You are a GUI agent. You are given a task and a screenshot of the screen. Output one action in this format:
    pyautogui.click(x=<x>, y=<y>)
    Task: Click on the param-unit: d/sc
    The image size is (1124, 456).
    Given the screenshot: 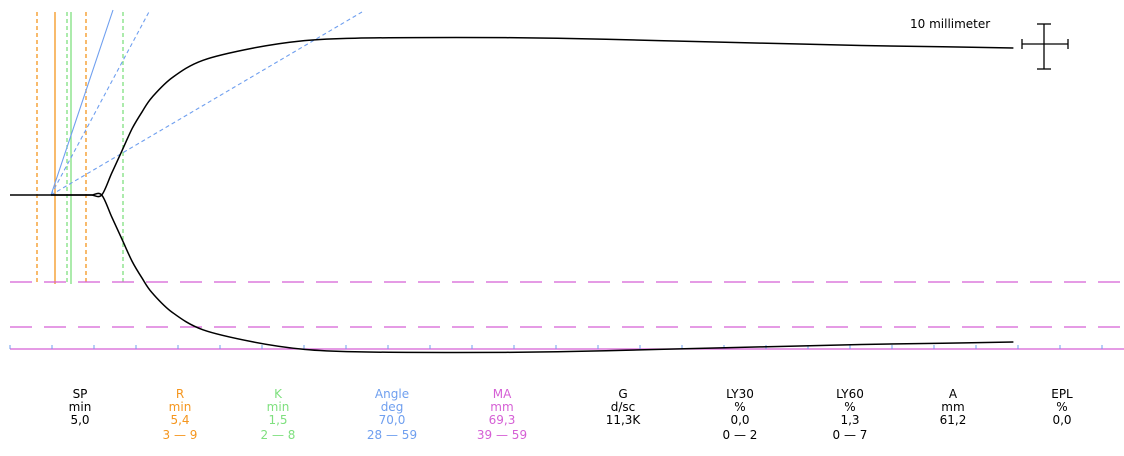 What is the action you would take?
    pyautogui.click(x=623, y=407)
    